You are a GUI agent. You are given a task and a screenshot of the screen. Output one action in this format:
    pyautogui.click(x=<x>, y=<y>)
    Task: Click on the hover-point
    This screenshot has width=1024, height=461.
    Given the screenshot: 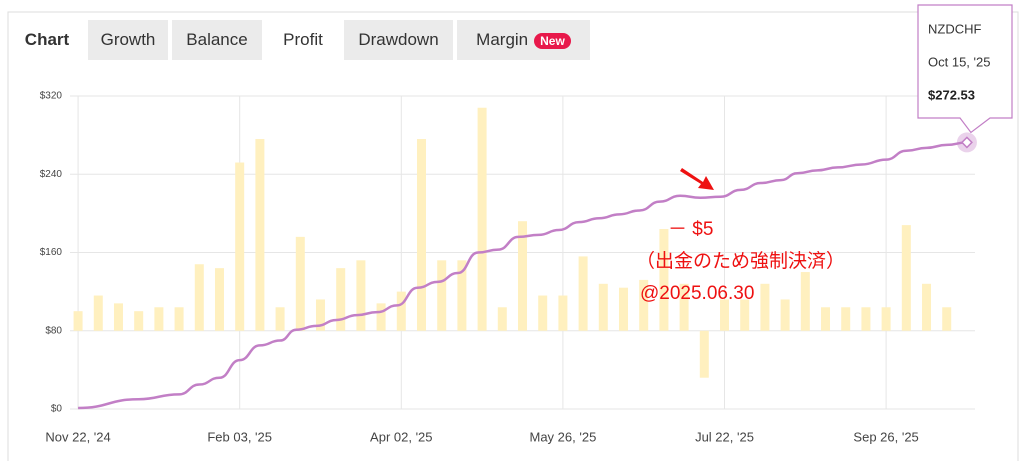 What is the action you would take?
    pyautogui.click(x=966, y=142)
    